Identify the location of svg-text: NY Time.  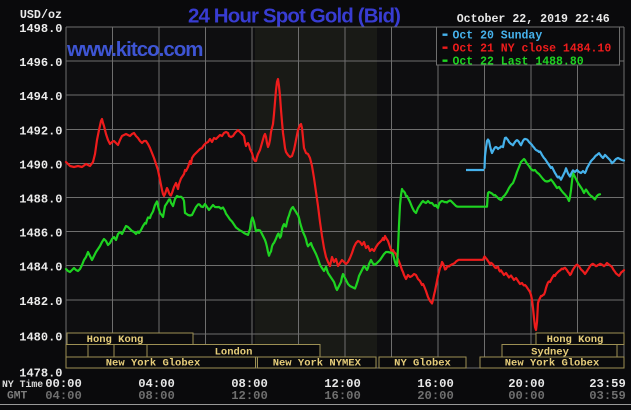
(22, 384).